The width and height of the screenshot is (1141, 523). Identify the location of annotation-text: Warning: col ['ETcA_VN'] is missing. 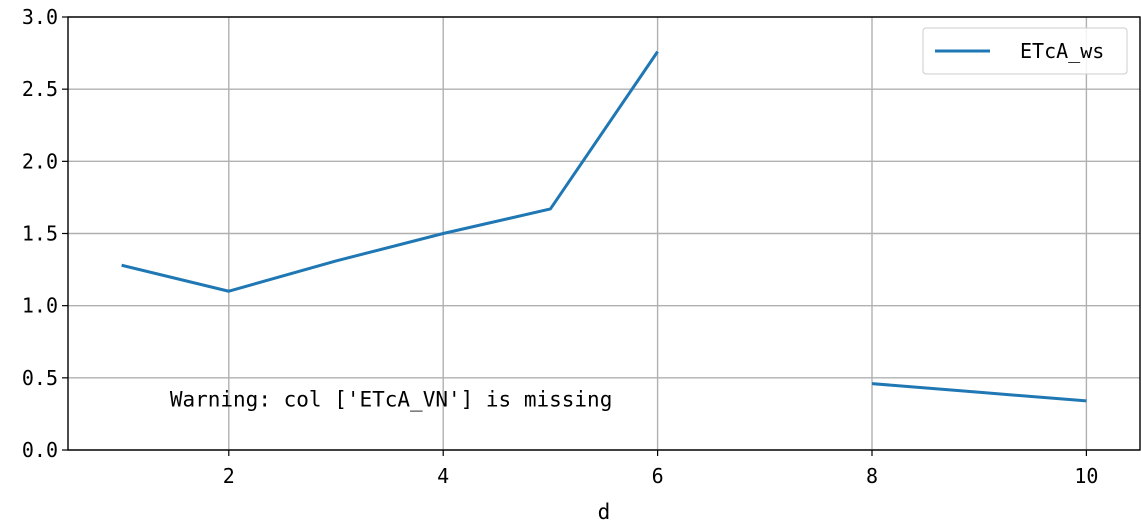
(391, 400).